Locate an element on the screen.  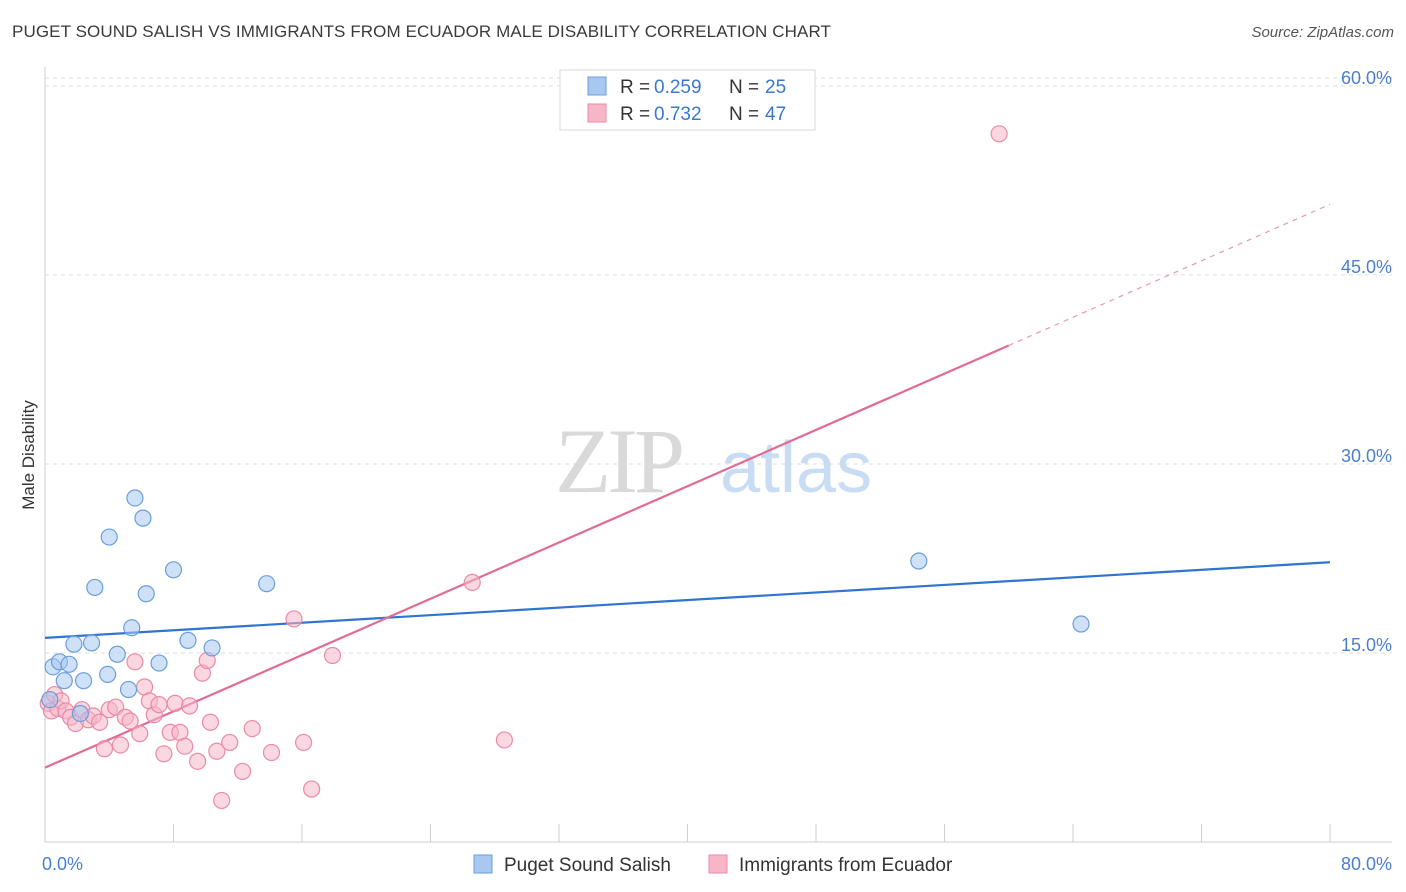
y-axis-label: Male Disability is located at coordinates (28, 455).